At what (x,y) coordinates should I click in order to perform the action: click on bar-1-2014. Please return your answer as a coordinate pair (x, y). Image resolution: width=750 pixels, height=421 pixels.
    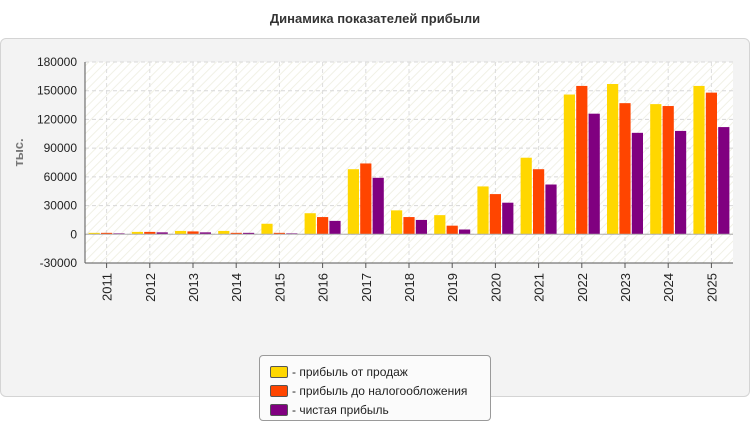
    Looking at the image, I should click on (224, 232).